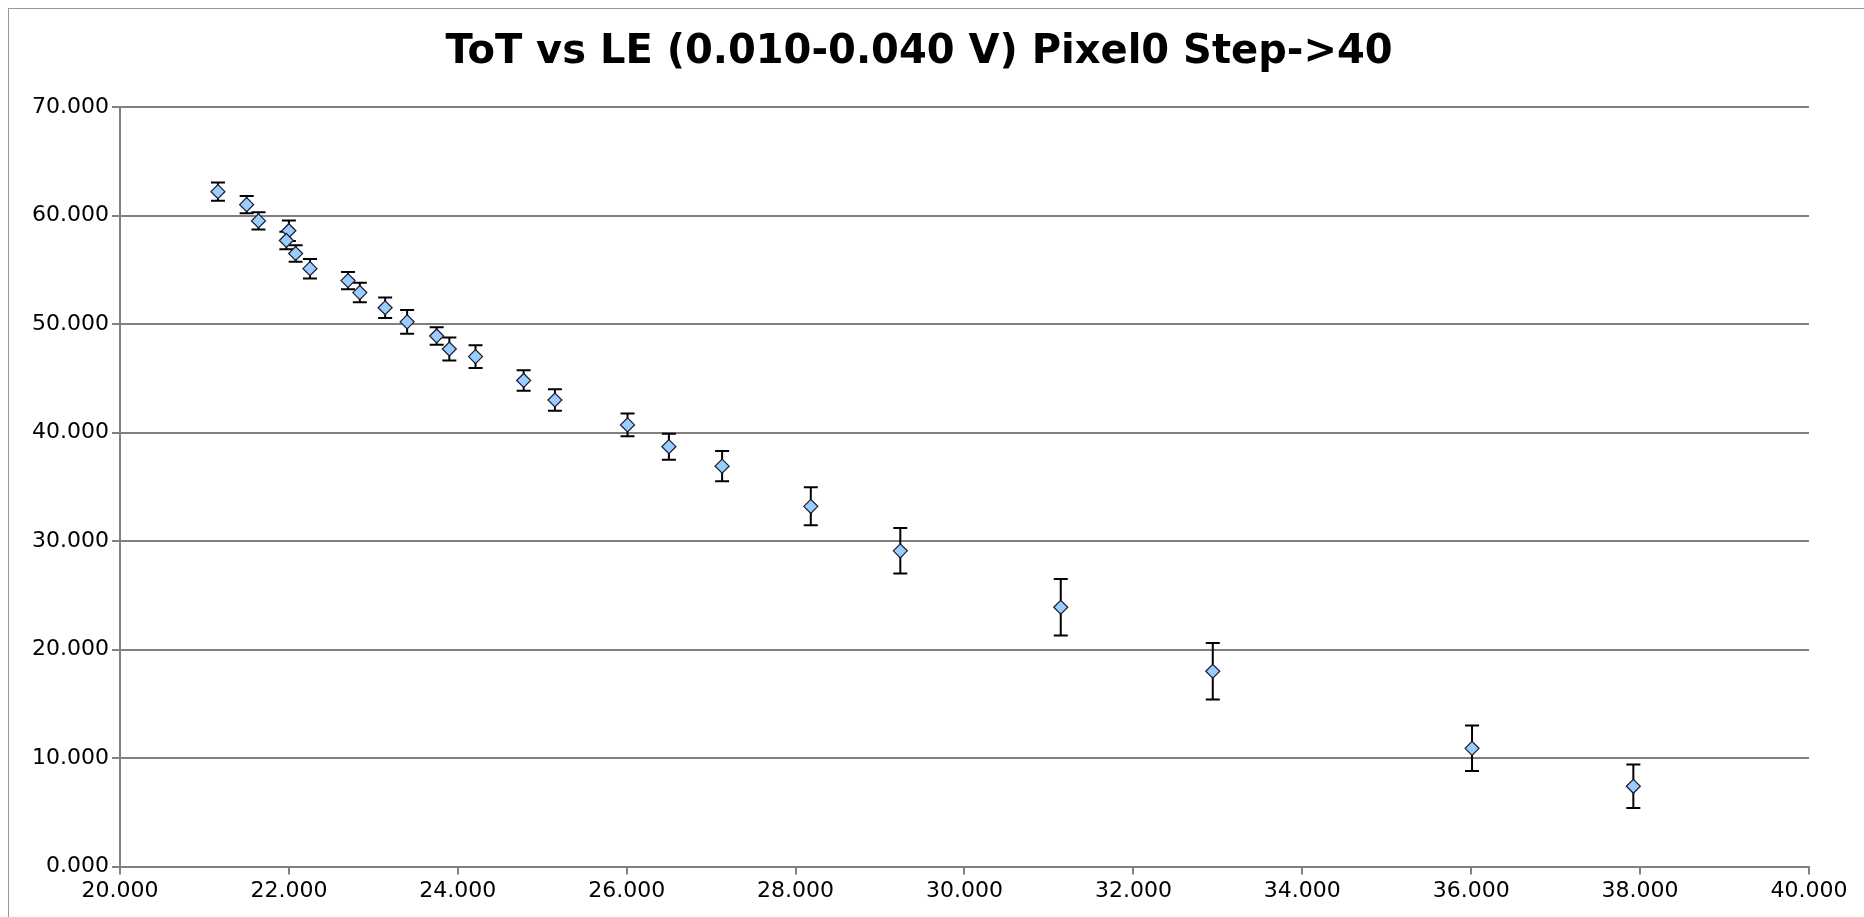 The height and width of the screenshot is (917, 1864). I want to click on x-tick-label: 38.000, so click(1640, 889).